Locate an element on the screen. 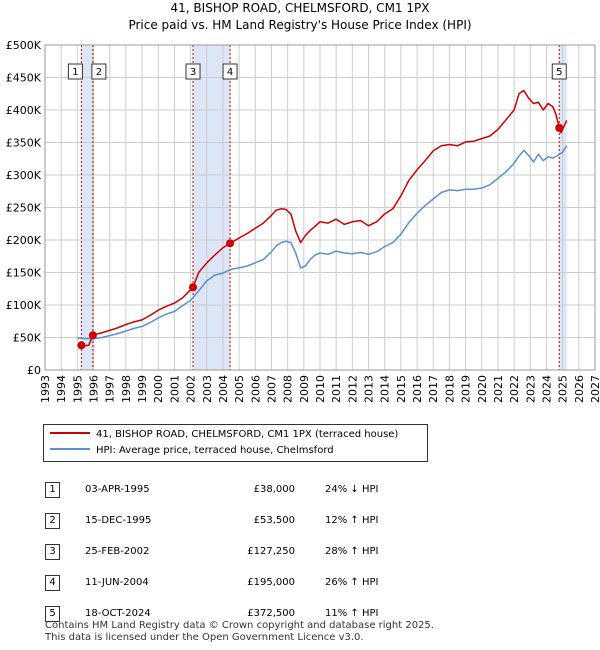 This screenshot has height=650, width=600. y-tick-label: £50K is located at coordinates (27, 338).